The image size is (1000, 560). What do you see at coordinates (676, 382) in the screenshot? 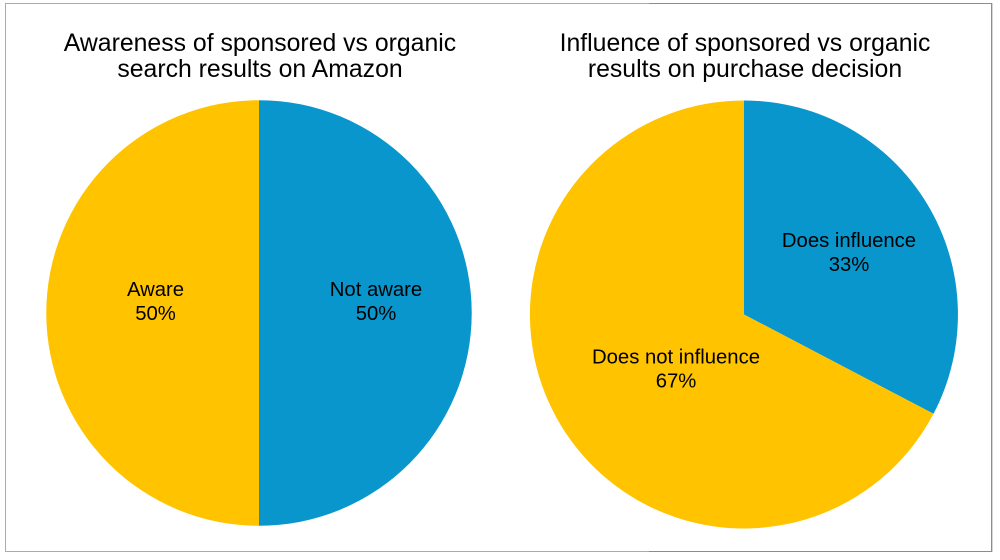
I see `svg-text: 67%` at bounding box center [676, 382].